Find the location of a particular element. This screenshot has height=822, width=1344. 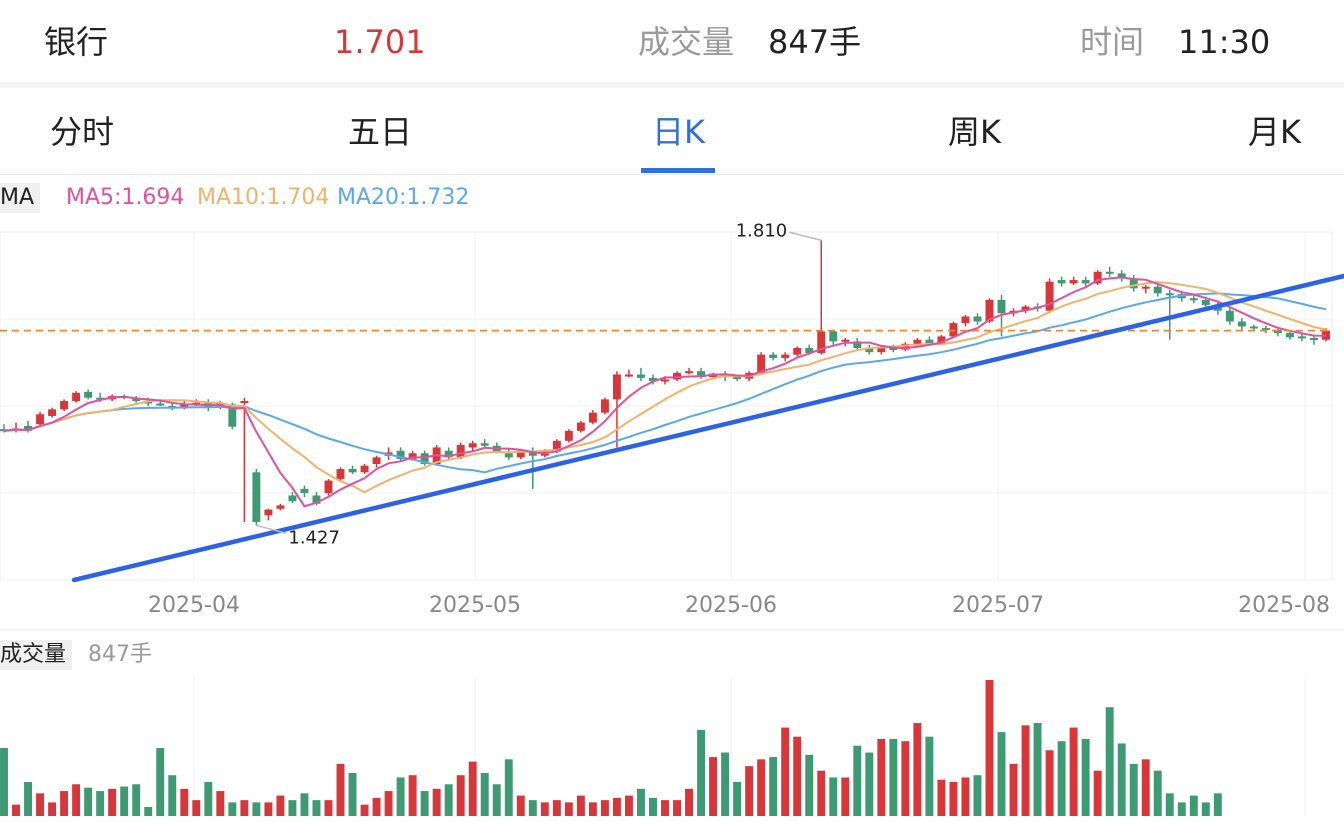

x-tick-label: 2025-04 is located at coordinates (194, 605).